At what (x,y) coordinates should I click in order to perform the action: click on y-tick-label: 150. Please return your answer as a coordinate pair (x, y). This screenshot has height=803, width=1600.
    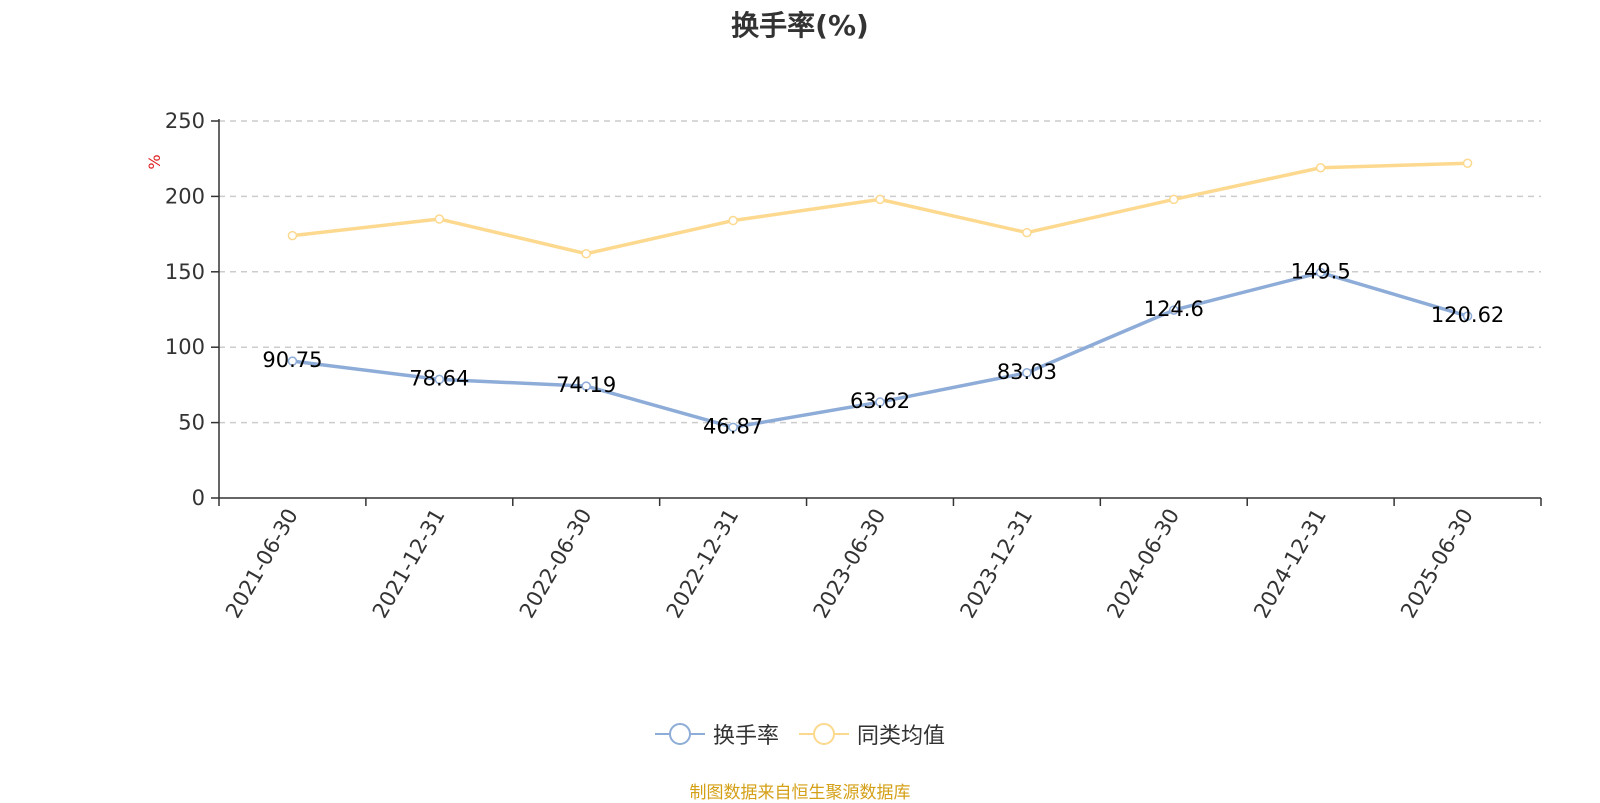
    Looking at the image, I should click on (185, 272).